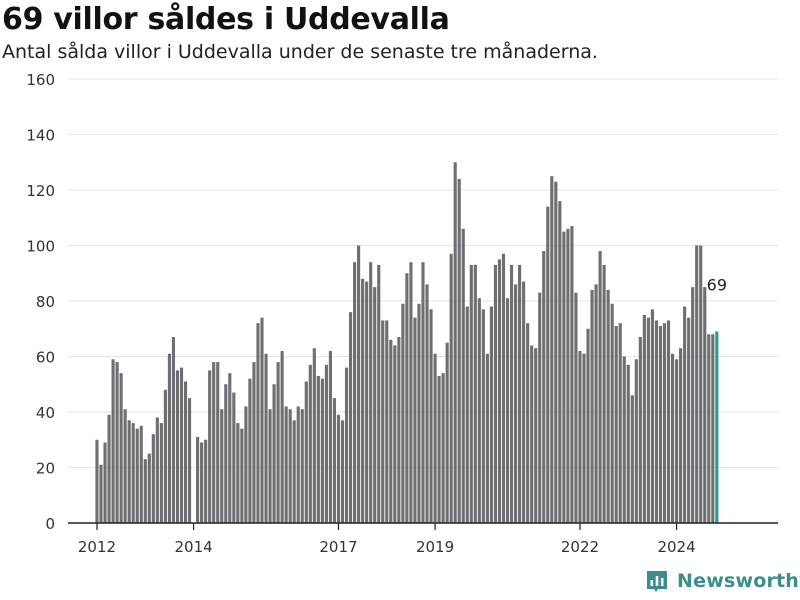 The height and width of the screenshot is (600, 800). What do you see at coordinates (423, 526) in the screenshot?
I see `axes` at bounding box center [423, 526].